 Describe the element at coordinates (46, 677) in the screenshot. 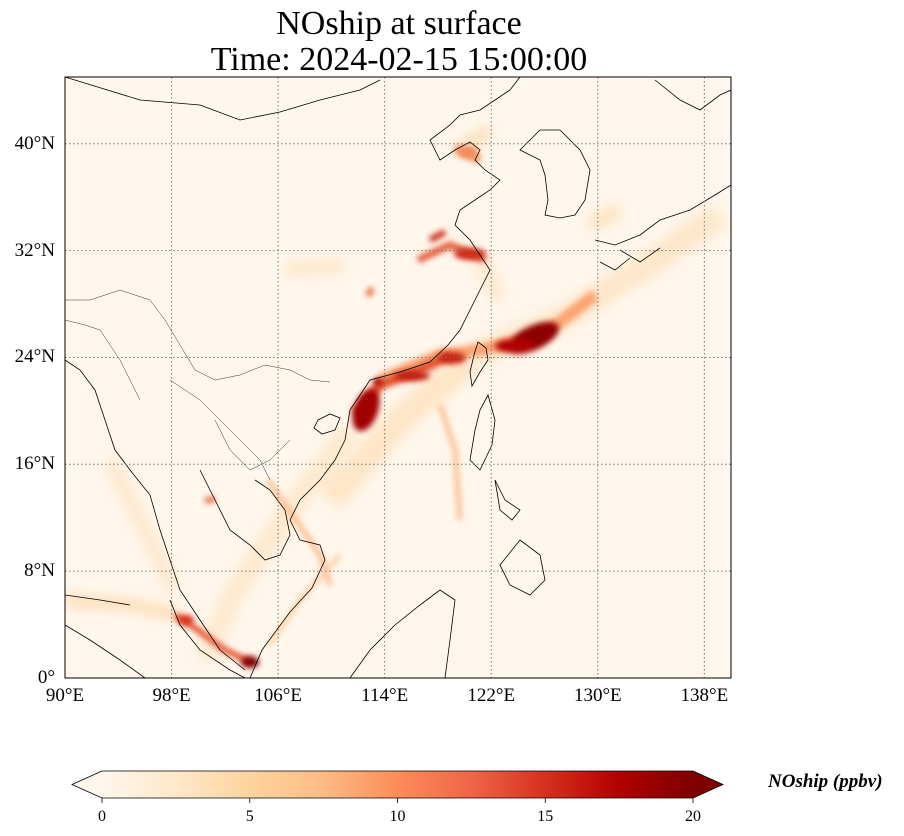

I see `lat-tick-label: 0°` at that location.